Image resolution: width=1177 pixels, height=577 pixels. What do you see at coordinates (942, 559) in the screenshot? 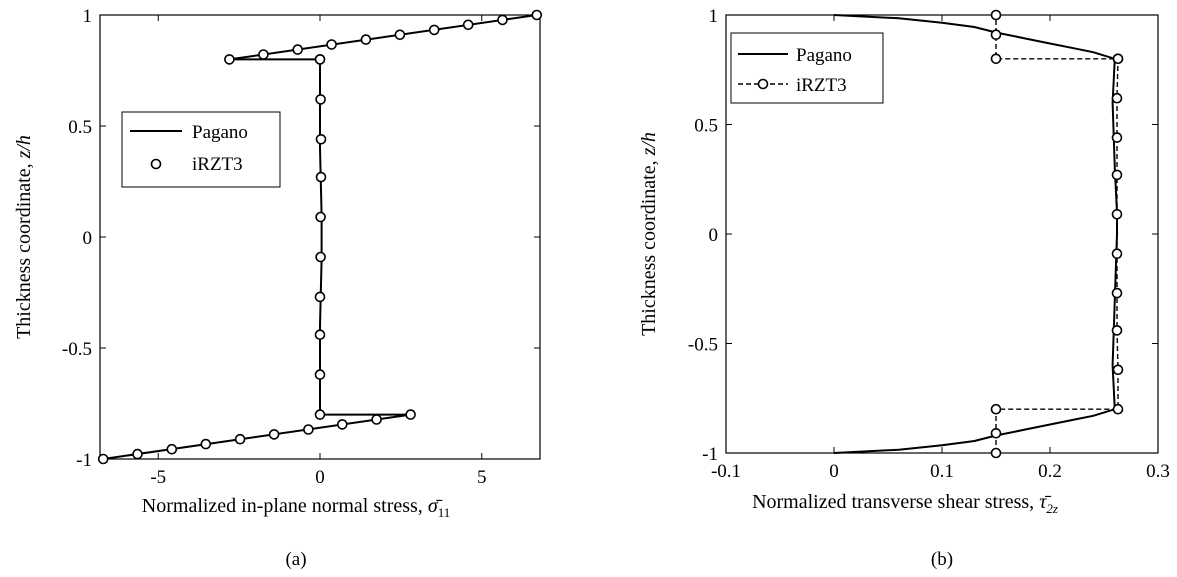
I see `panel-caption-b: (b)` at bounding box center [942, 559].